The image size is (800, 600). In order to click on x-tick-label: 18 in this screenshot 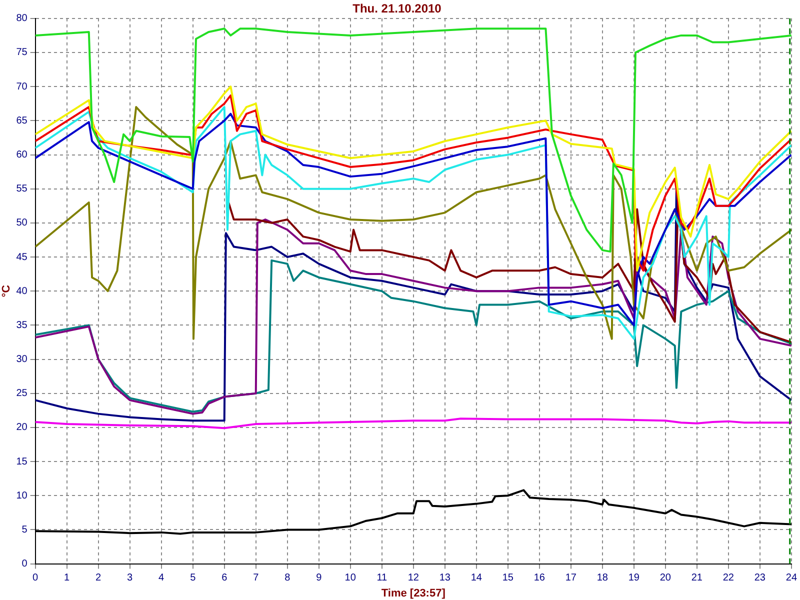, I will do `click(602, 578)`.